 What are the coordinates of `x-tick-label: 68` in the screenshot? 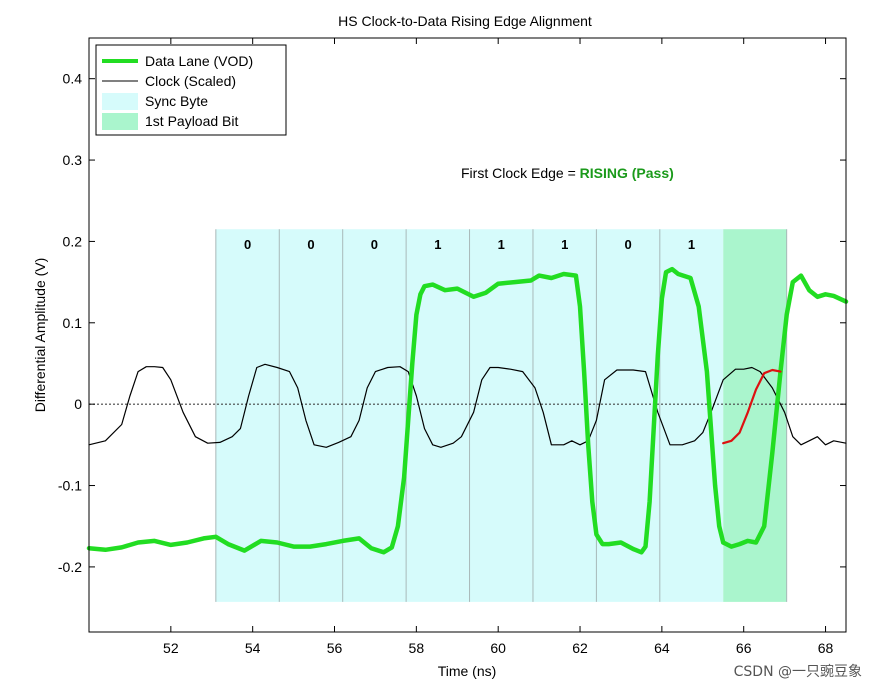 It's located at (826, 648).